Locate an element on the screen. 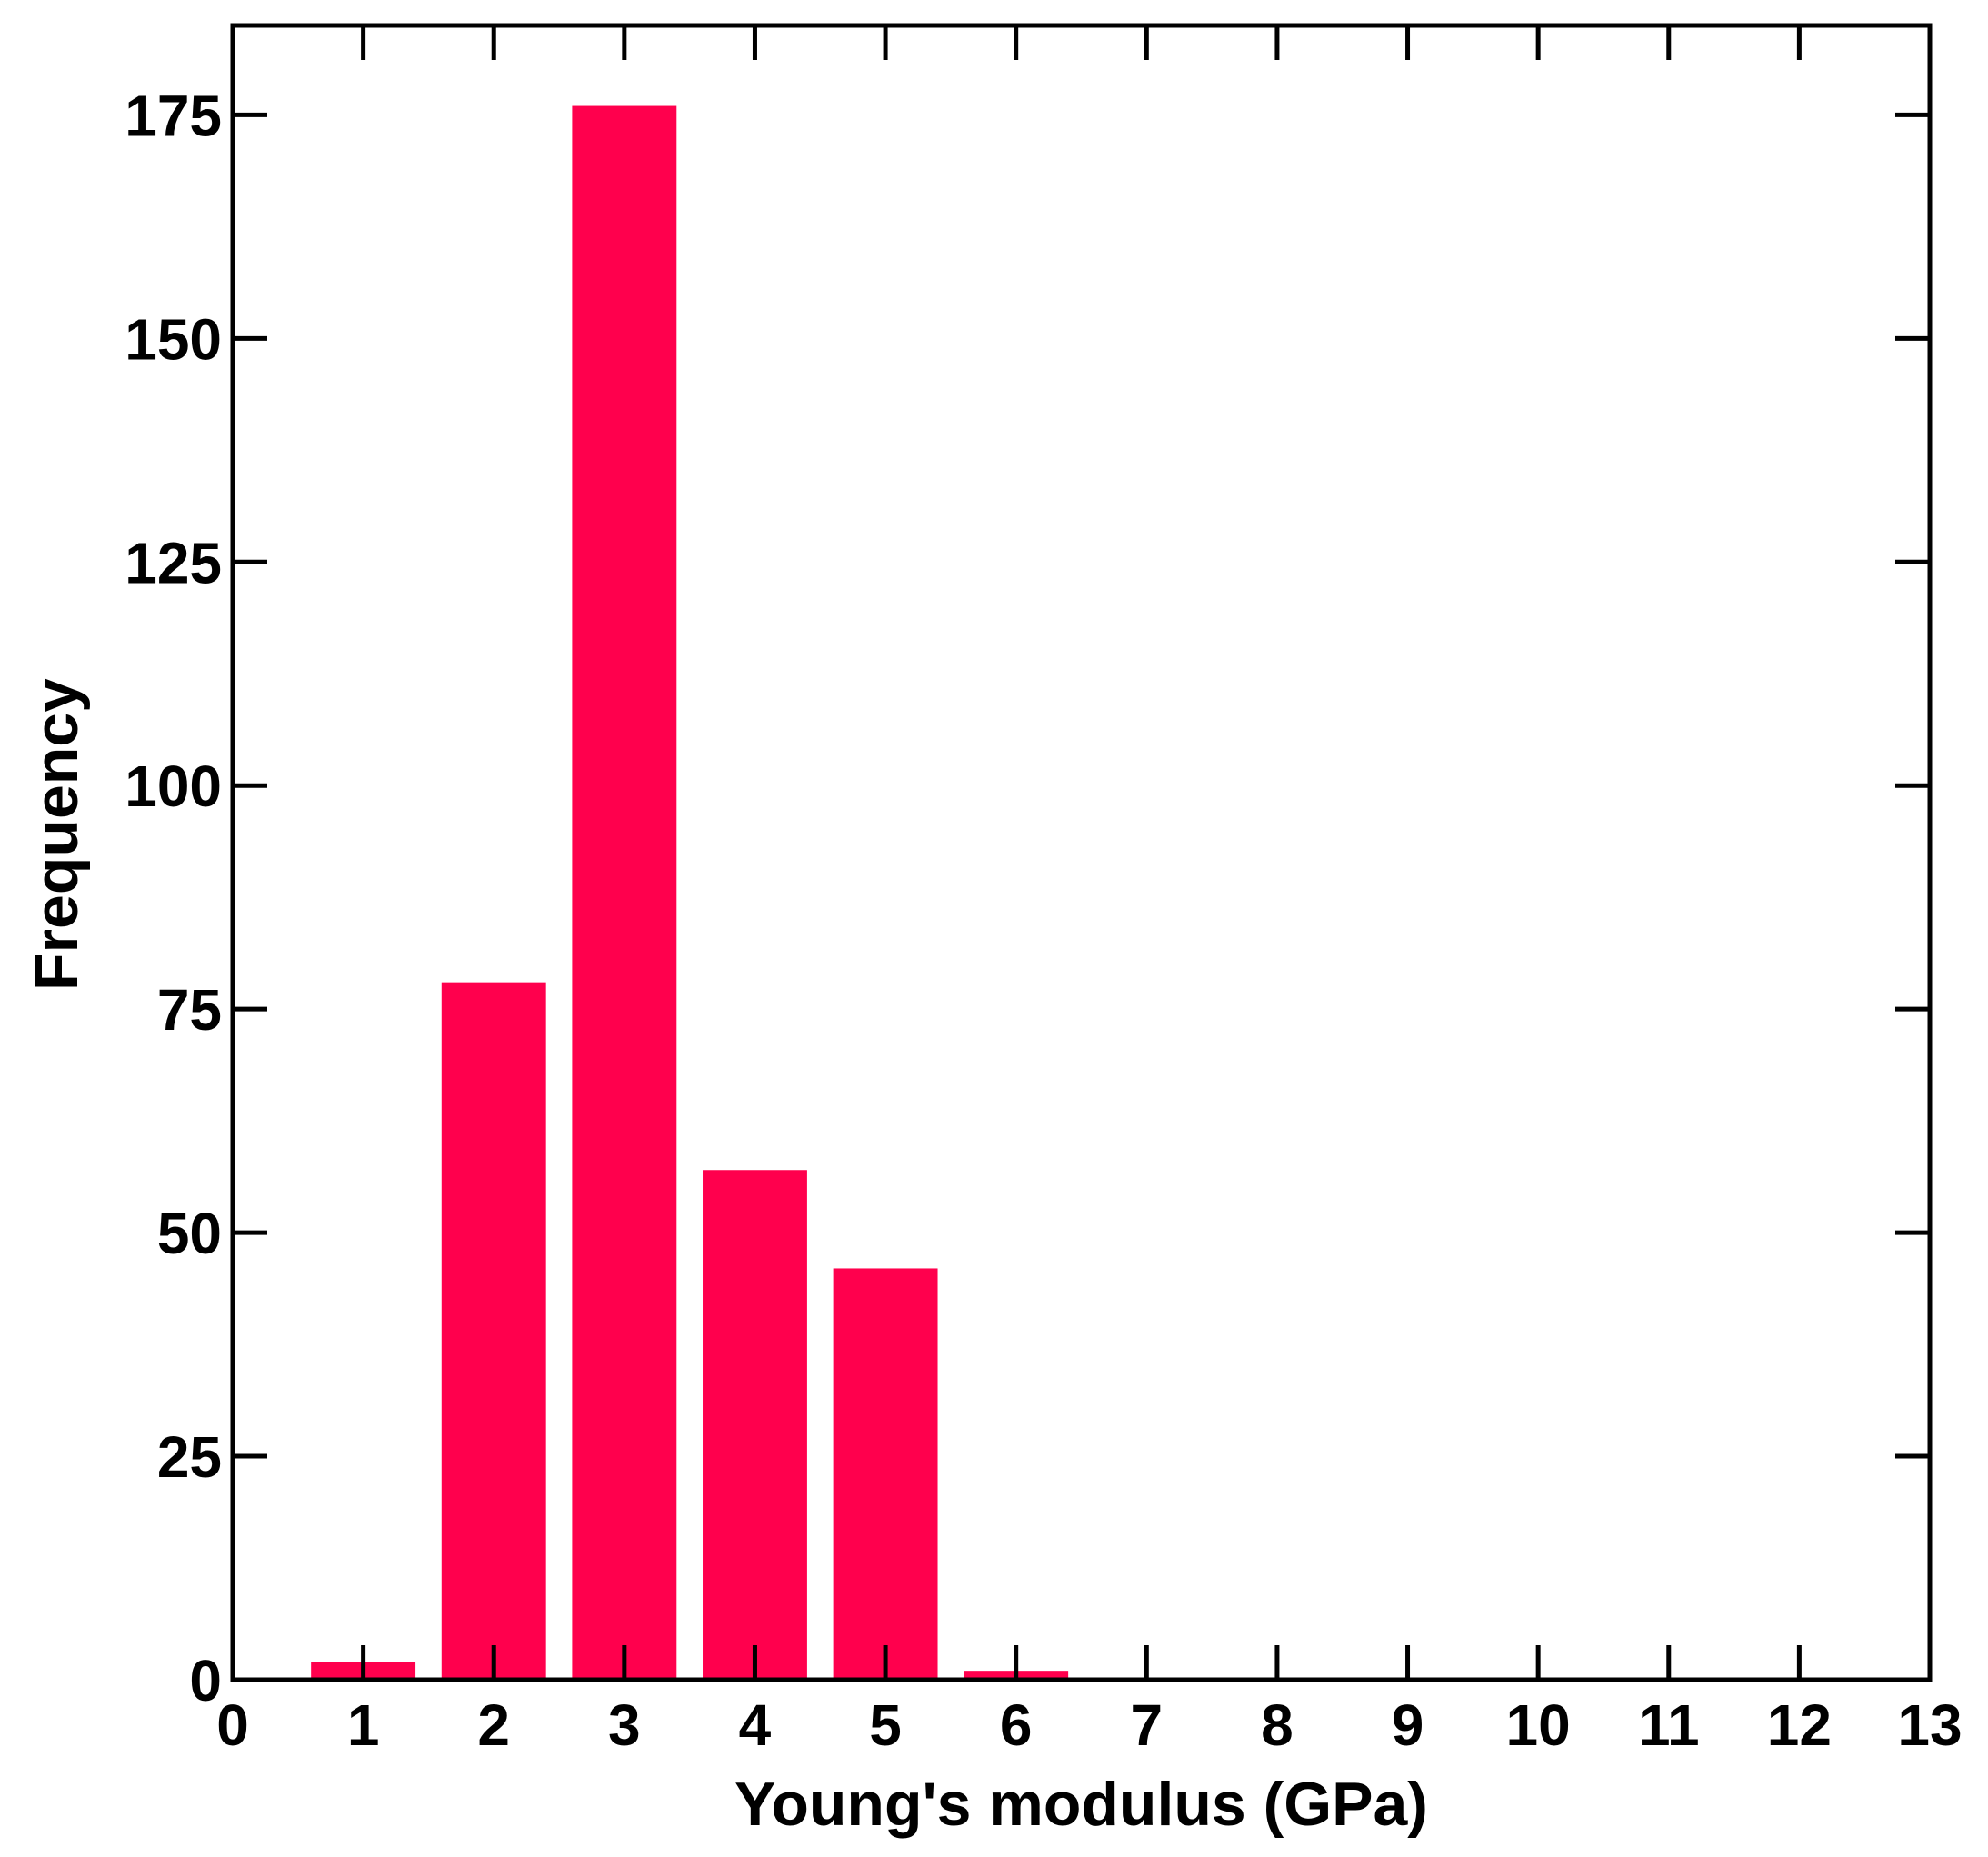 The height and width of the screenshot is (1857, 1988). y-axis-title: Frequency is located at coordinates (56, 834).